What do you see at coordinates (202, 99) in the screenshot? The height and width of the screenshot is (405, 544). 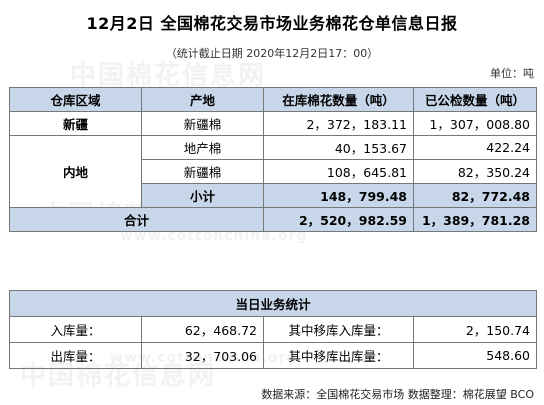 I see `header-origin: 产地` at bounding box center [202, 99].